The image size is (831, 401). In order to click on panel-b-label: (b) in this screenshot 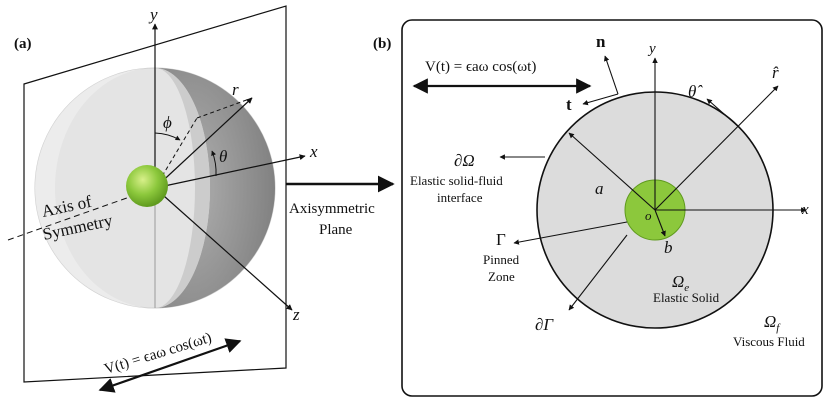, I will do `click(382, 44)`.